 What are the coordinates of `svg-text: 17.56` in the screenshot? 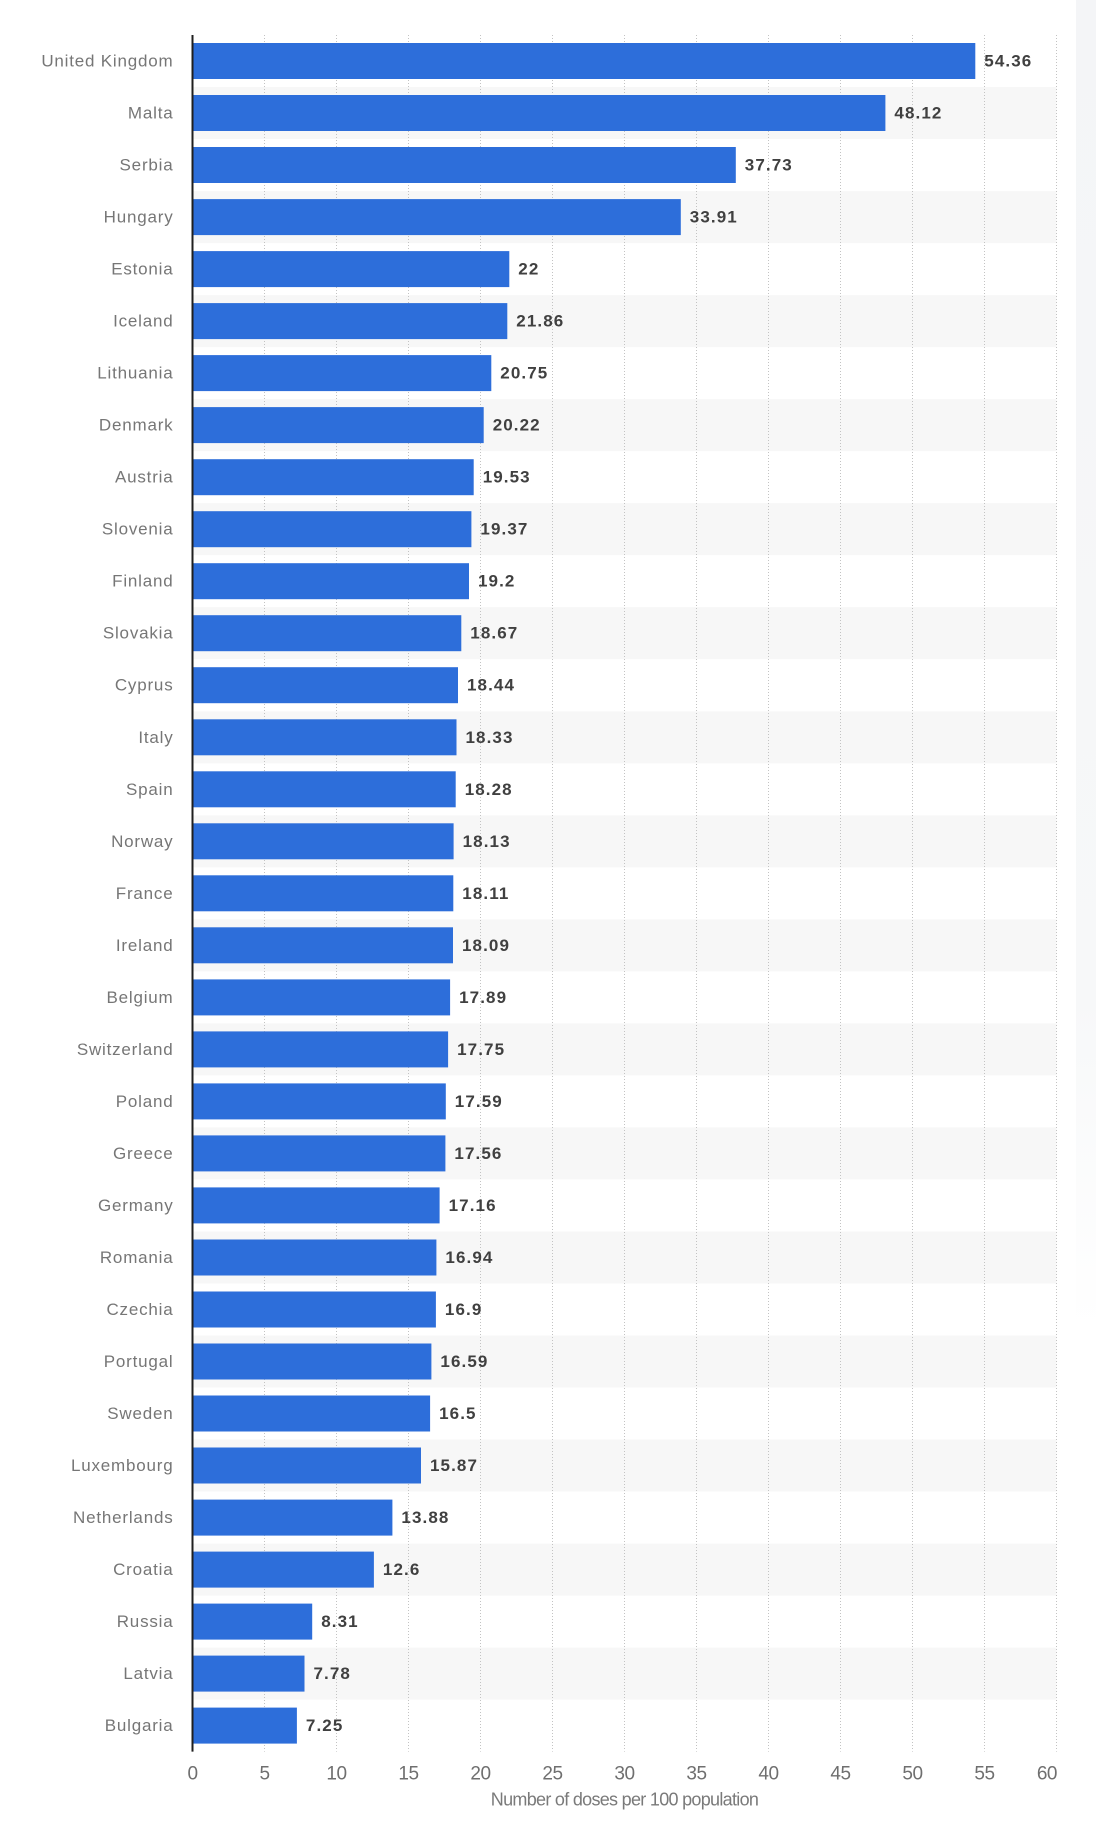 It's located at (478, 1153).